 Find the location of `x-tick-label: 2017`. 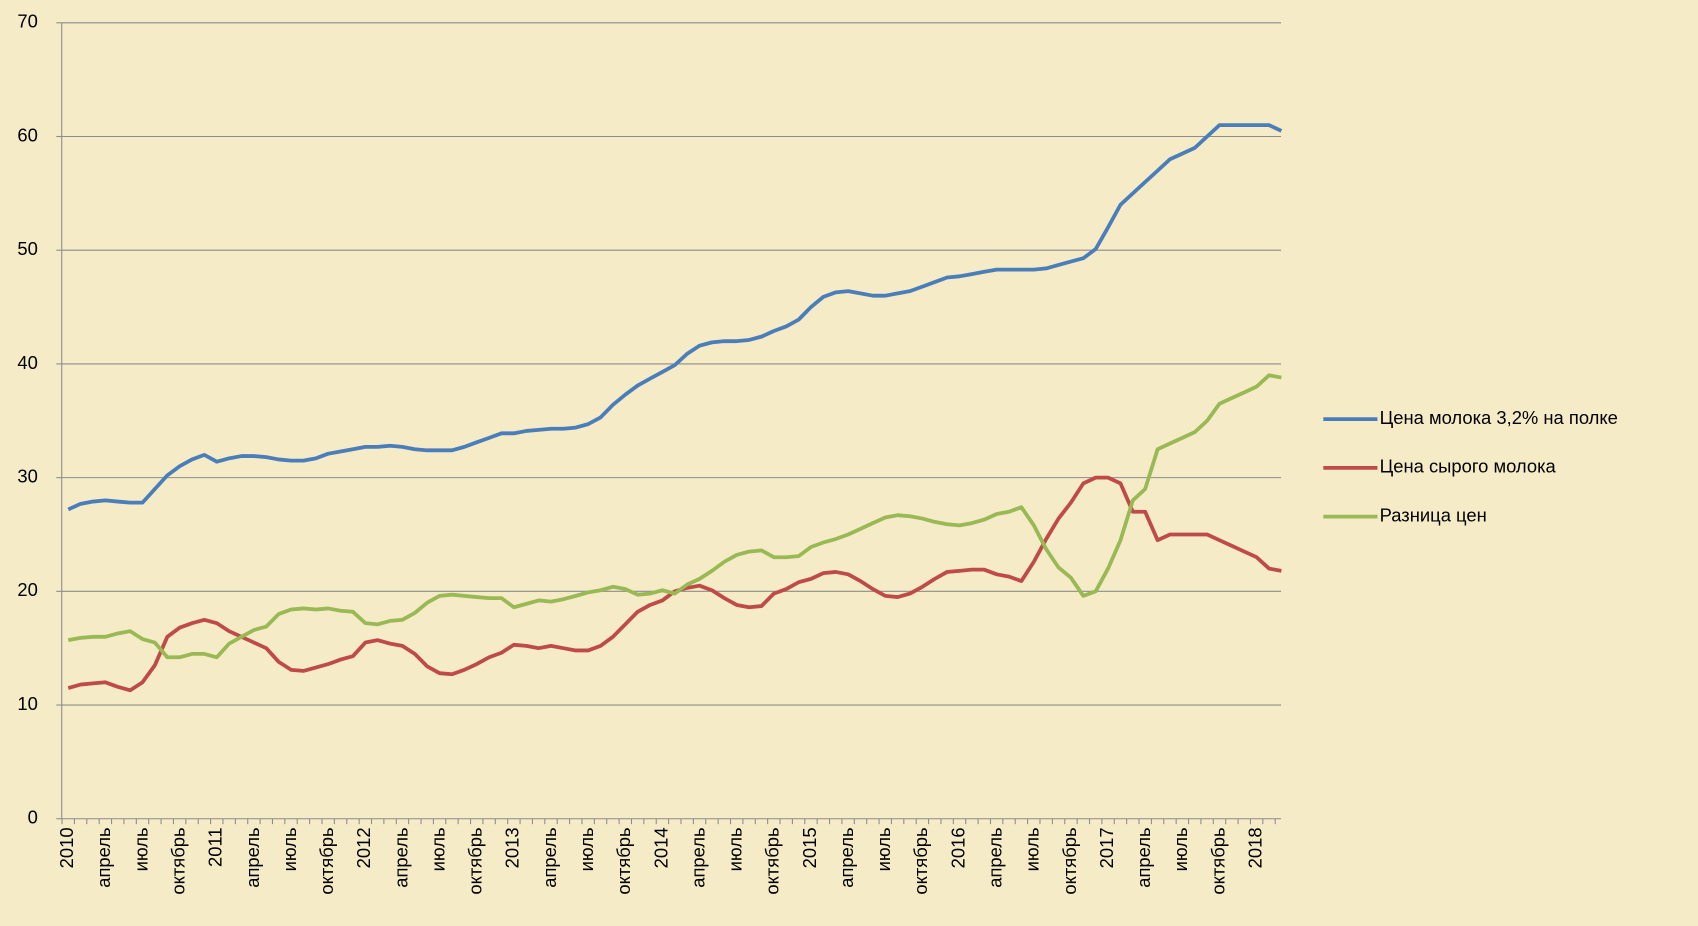

x-tick-label: 2017 is located at coordinates (1106, 847).